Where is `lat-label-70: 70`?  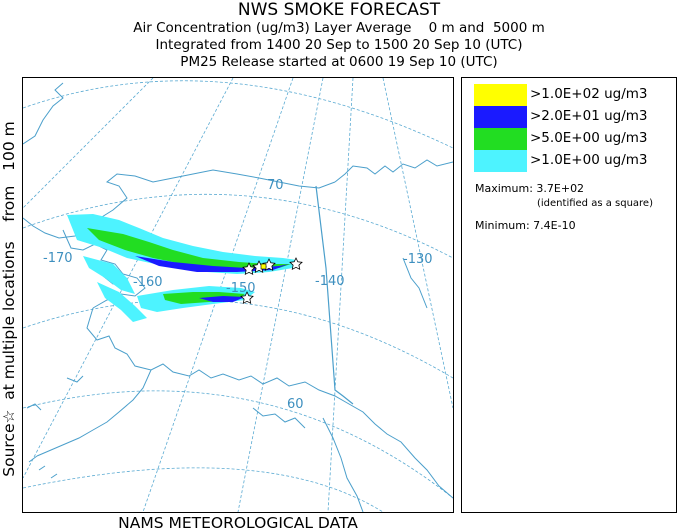 lat-label-70: 70 is located at coordinates (275, 185).